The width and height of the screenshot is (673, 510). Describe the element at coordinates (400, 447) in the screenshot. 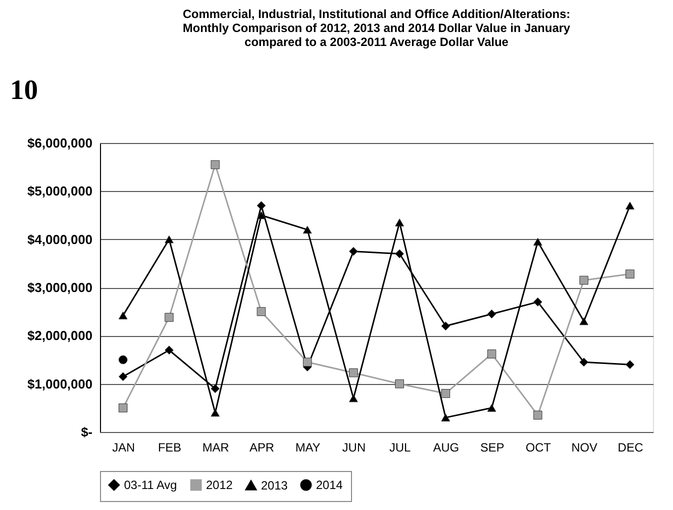

I see `x-tick-label: JUL` at that location.